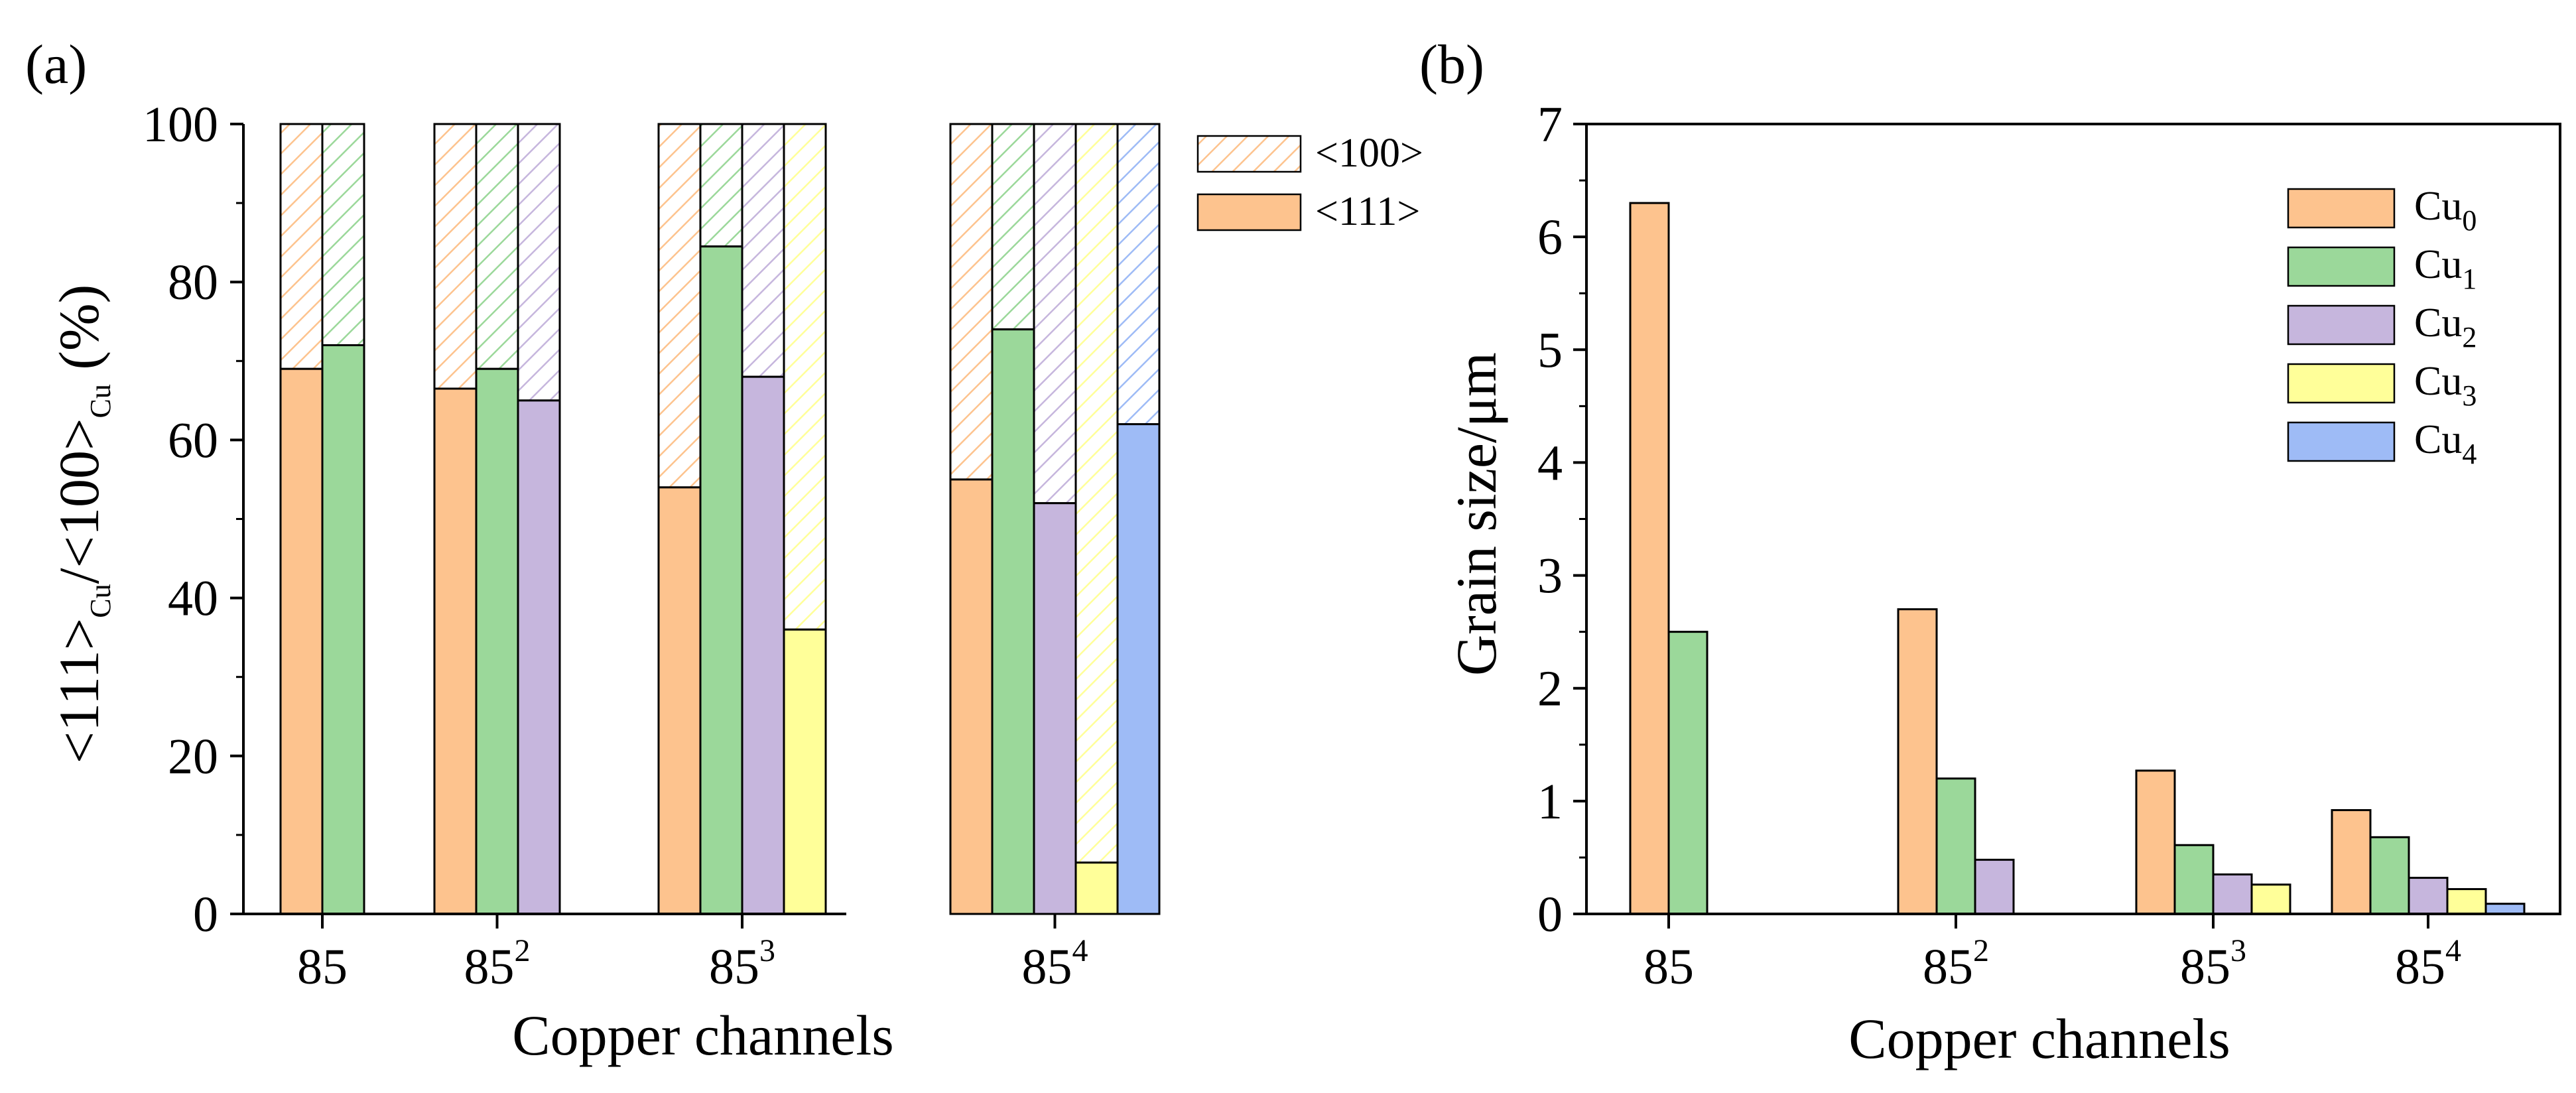 The height and width of the screenshot is (1093, 2576). I want to click on b-y-tick-label: 2, so click(1550, 689).